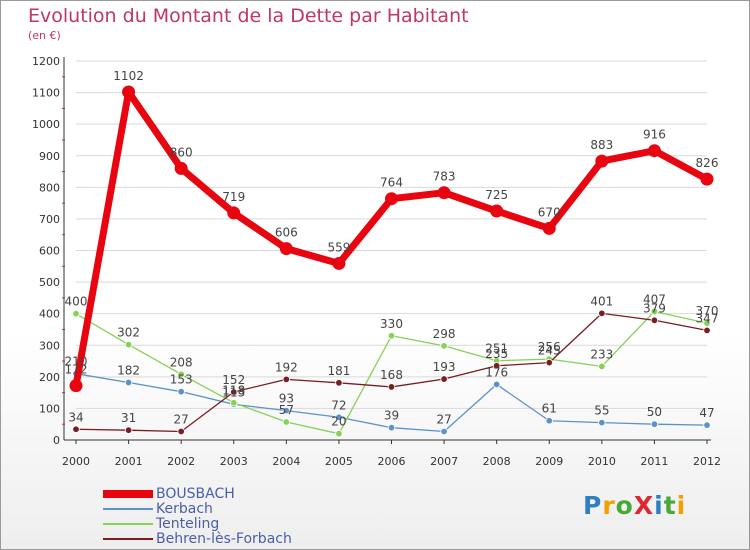 Image resolution: width=750 pixels, height=550 pixels. I want to click on data-label: 47, so click(706, 413).